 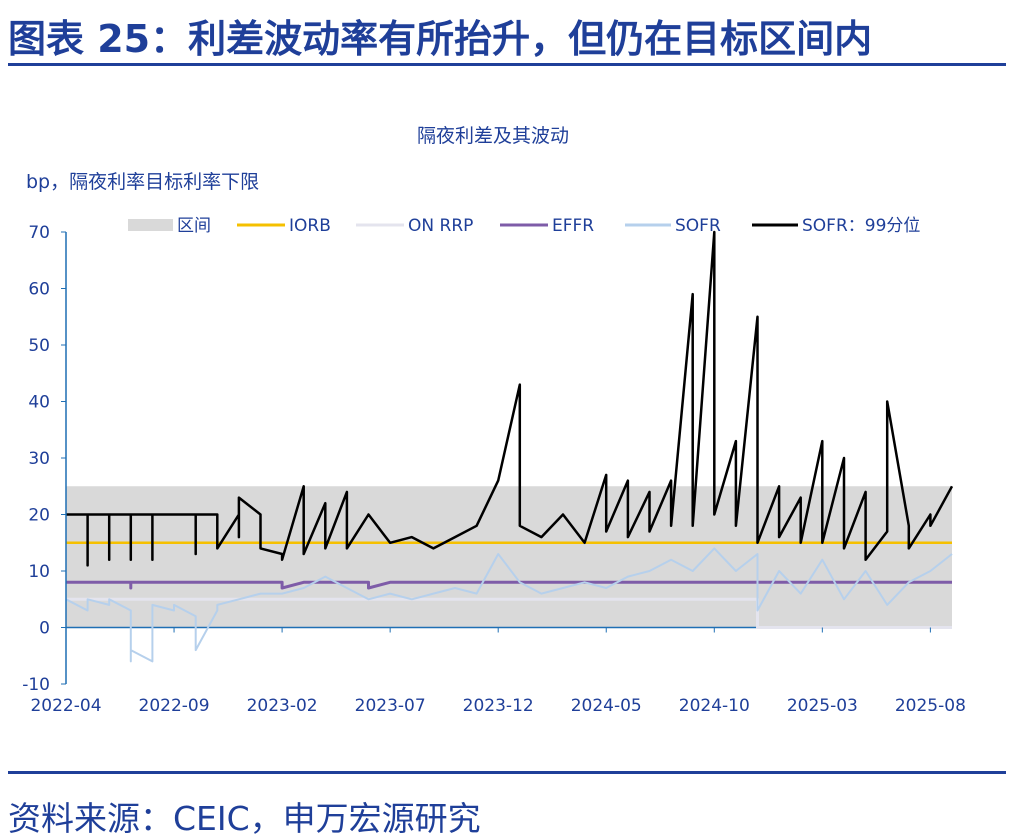 I want to click on x-tick-label: 2023-12, so click(x=498, y=706).